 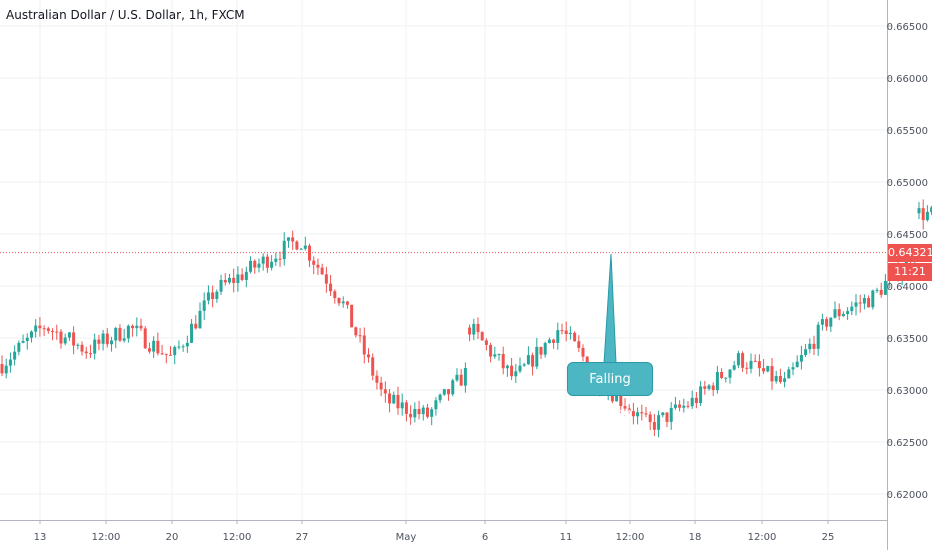 I want to click on falling-wedge-callout: Falling wedge, so click(x=610, y=379).